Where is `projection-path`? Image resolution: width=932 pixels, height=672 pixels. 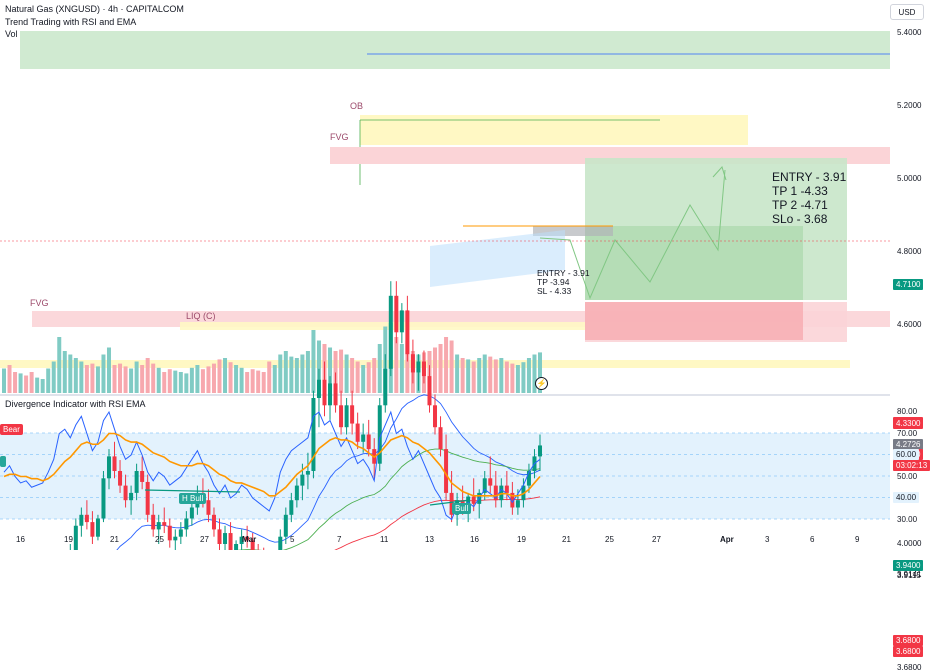
projection-path is located at coordinates (632, 234).